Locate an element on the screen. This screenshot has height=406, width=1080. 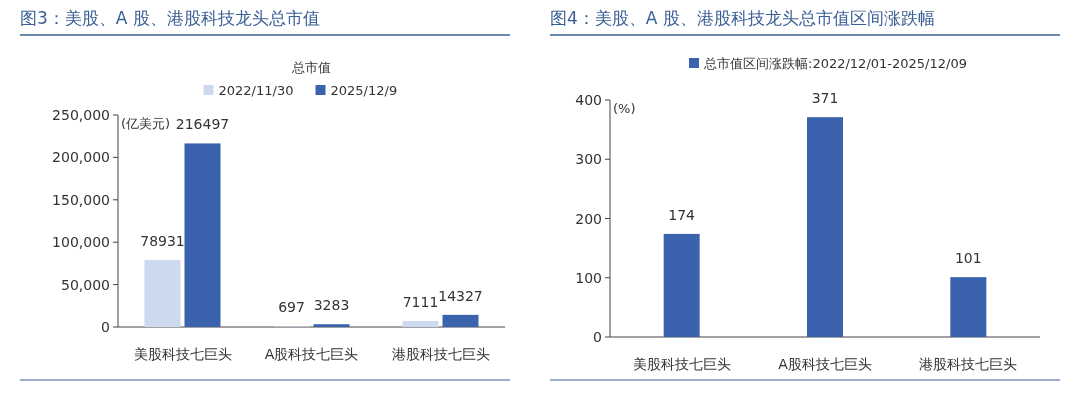
legend-label: 2022/11/30 is located at coordinates (256, 90).